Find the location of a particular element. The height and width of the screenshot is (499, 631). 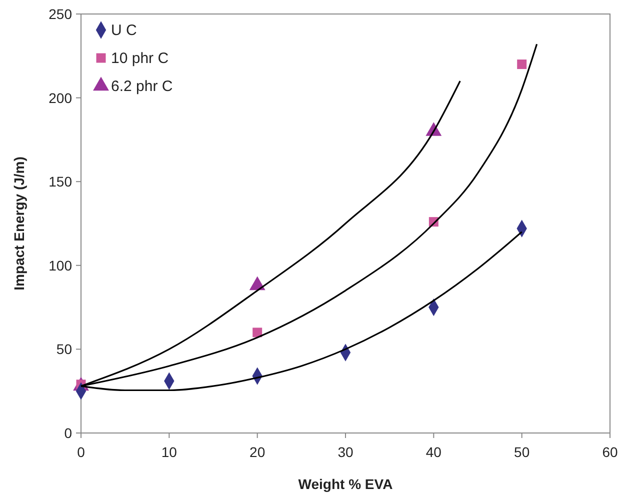

x-tick-label: 30 is located at coordinates (346, 452).